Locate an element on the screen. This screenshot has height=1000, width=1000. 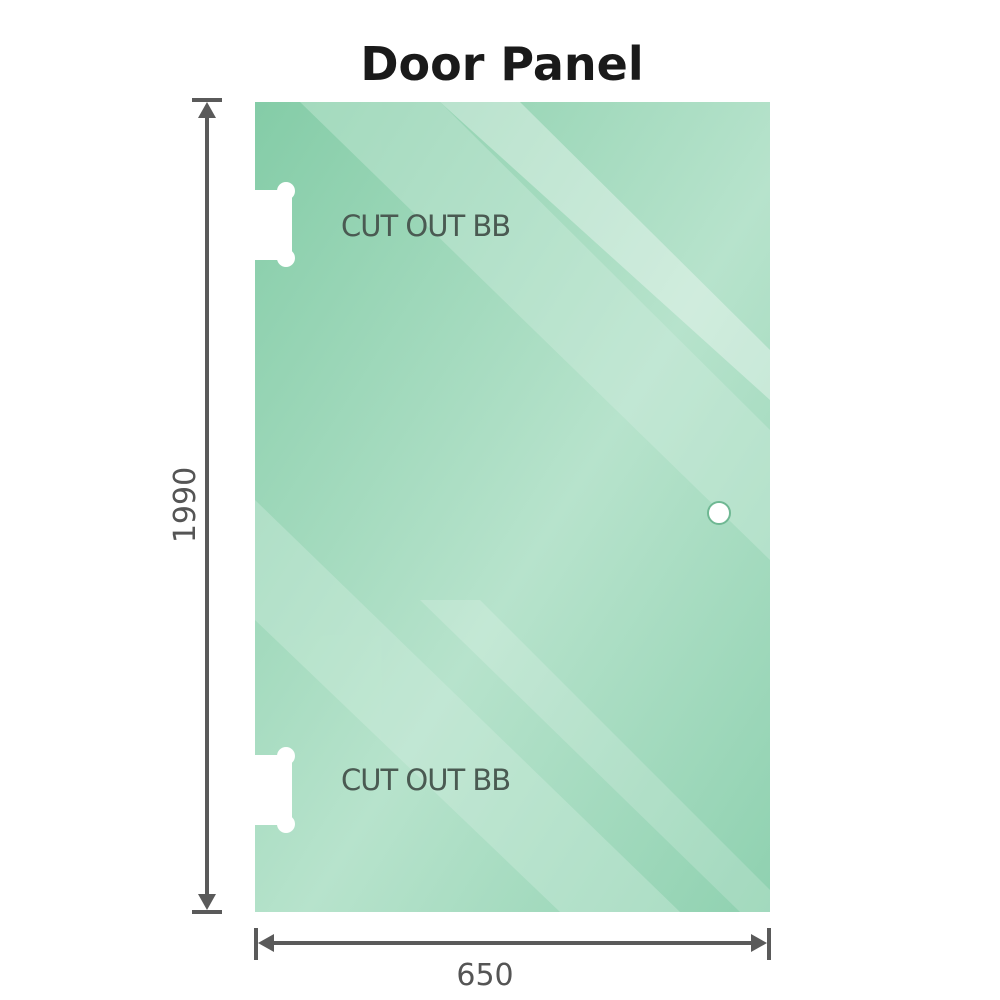
cutout-top is located at coordinates (275, 224).